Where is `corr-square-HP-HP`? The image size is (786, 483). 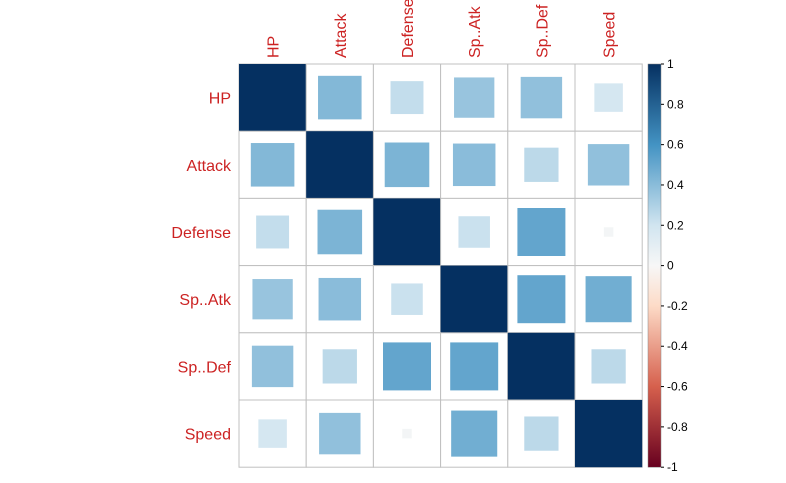 corr-square-HP-HP is located at coordinates (273, 98).